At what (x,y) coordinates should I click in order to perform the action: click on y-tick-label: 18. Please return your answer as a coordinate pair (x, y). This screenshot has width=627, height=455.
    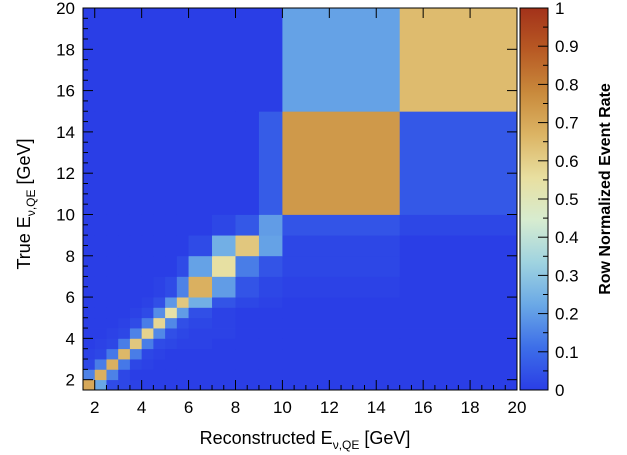
    Looking at the image, I should click on (65, 49).